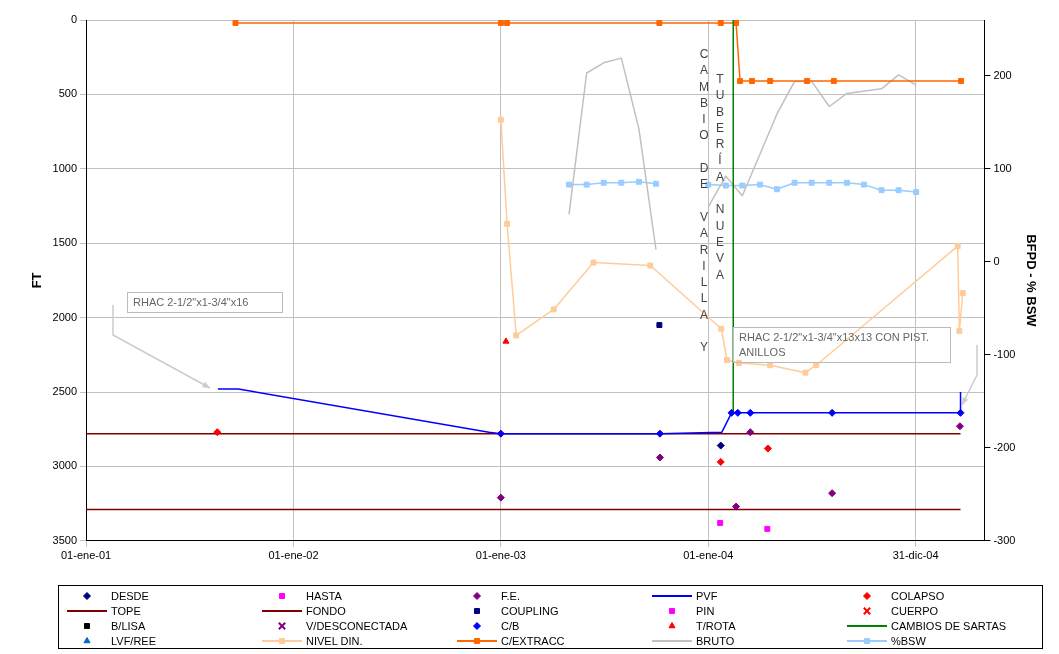 This screenshot has width=1059, height=654. Describe the element at coordinates (1002, 167) in the screenshot. I see `y2-tick-label: 100` at that location.